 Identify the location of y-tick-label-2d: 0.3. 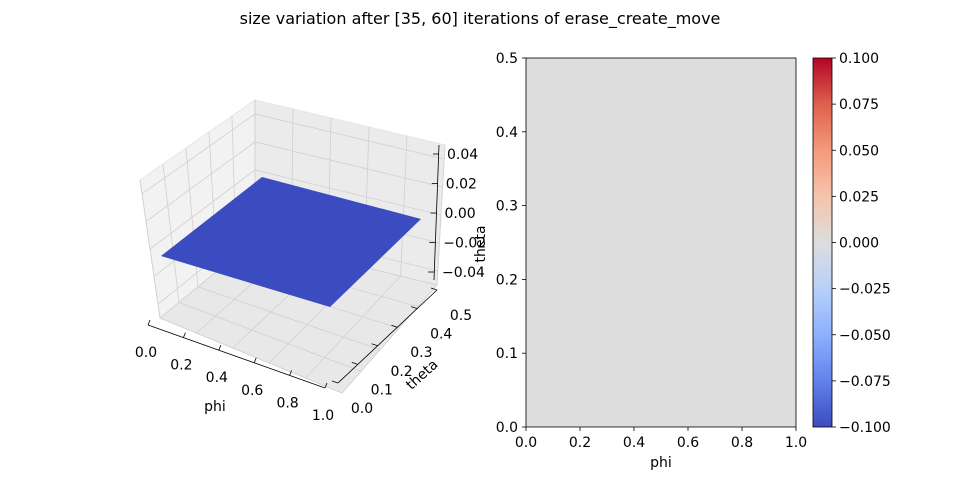
(507, 207).